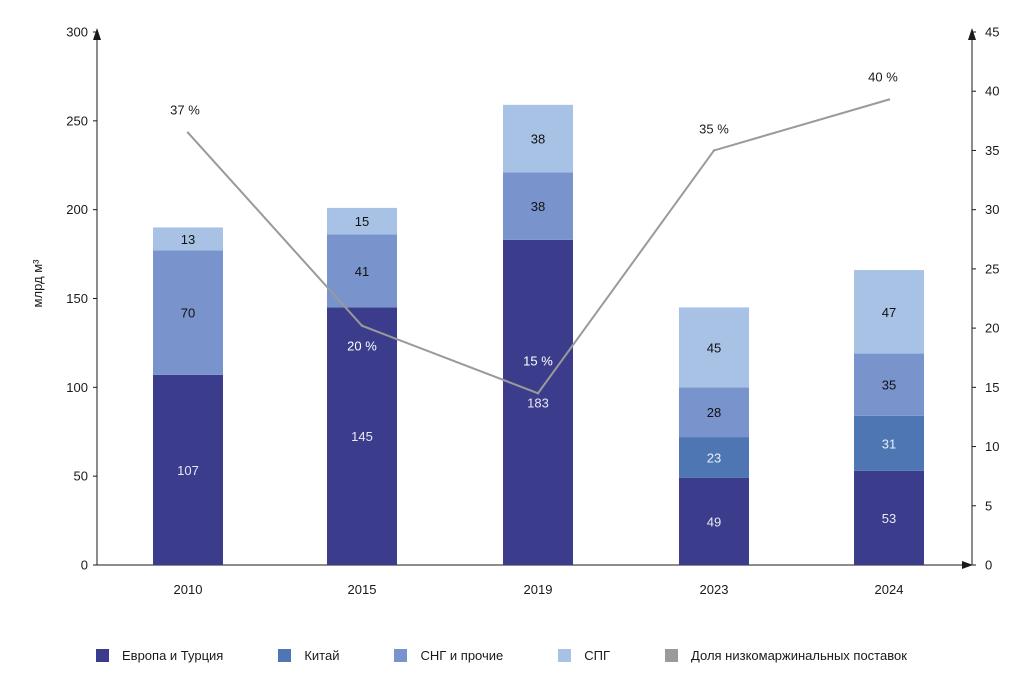 The height and width of the screenshot is (676, 1024). Describe the element at coordinates (401, 655) in the screenshot. I see `legend-swatch-cis` at that location.